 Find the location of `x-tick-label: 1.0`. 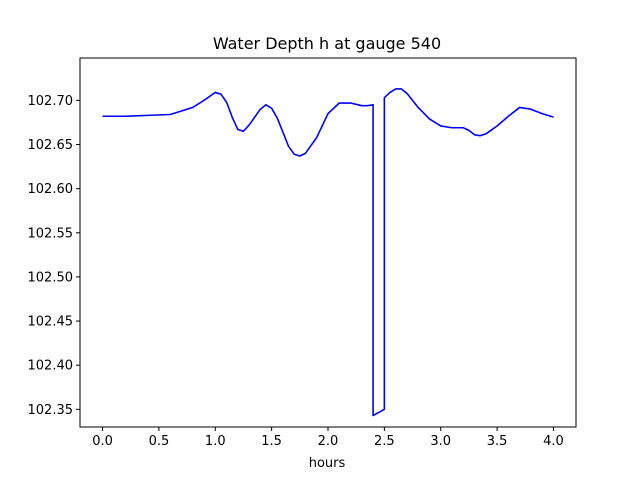

x-tick-label: 1.0 is located at coordinates (215, 441).